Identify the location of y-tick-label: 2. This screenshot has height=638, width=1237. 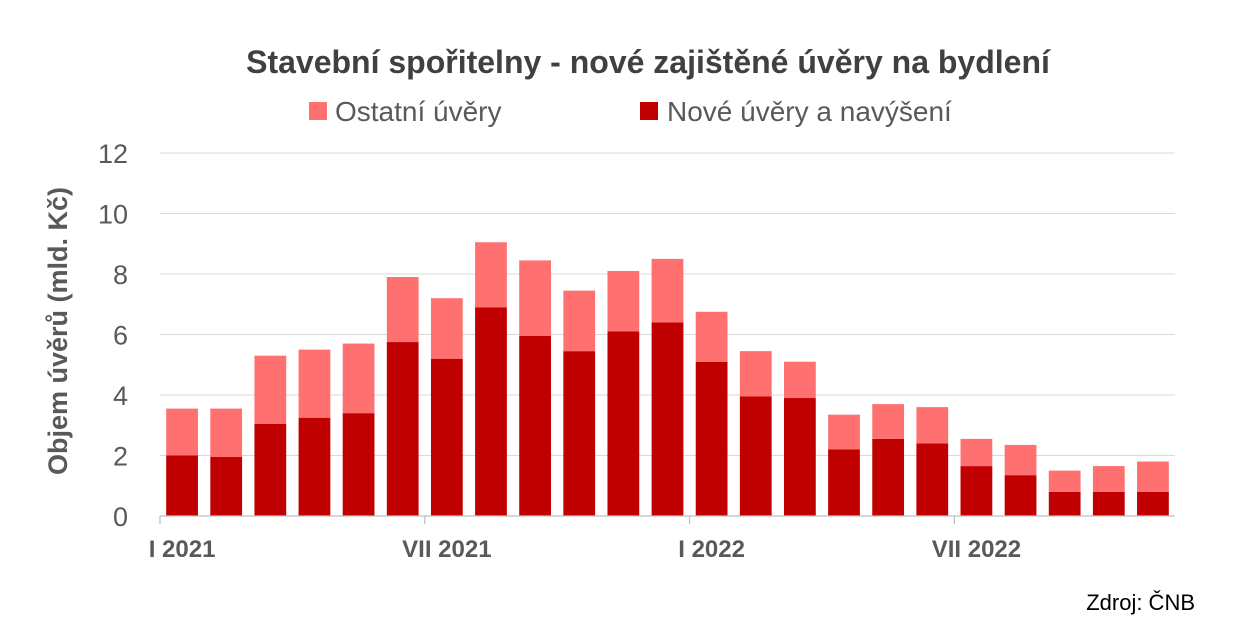
(120, 457).